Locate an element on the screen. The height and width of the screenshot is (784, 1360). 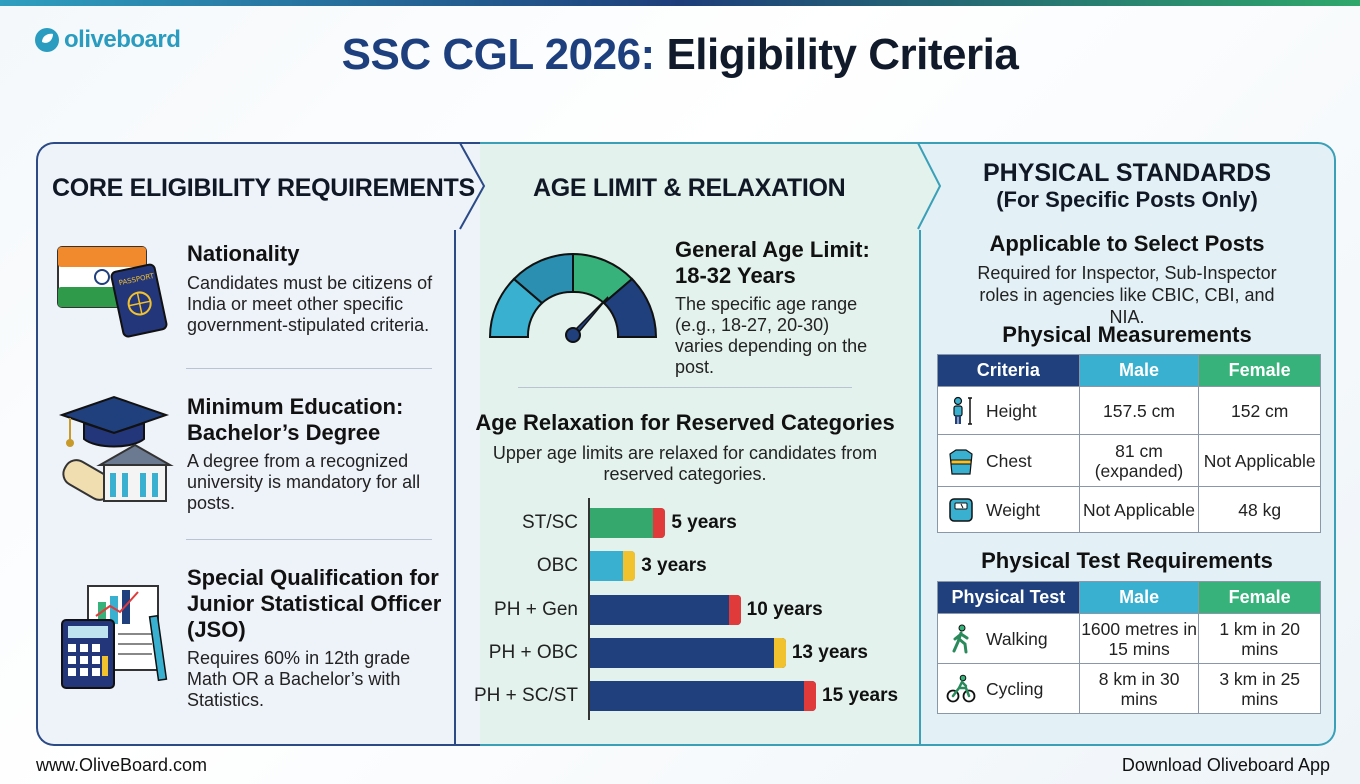
bar-category-label: PH + OBC is located at coordinates (533, 652).